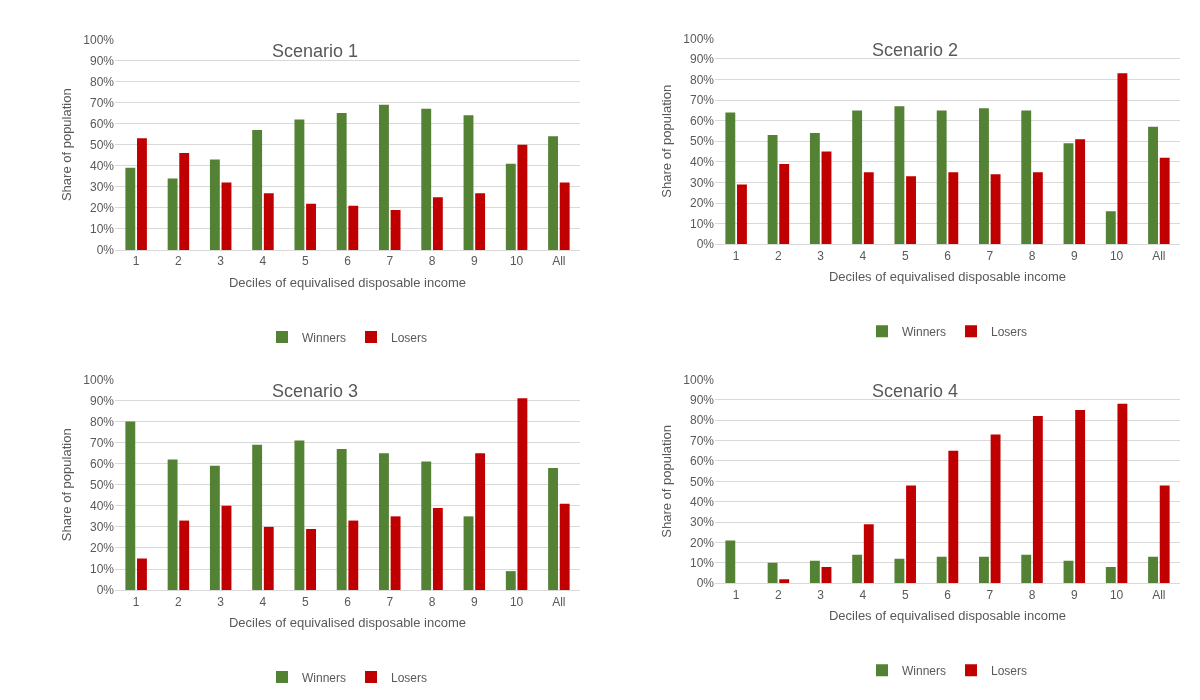 Image resolution: width=1200 pixels, height=700 pixels. I want to click on y-tick-label: 50%, so click(702, 481).